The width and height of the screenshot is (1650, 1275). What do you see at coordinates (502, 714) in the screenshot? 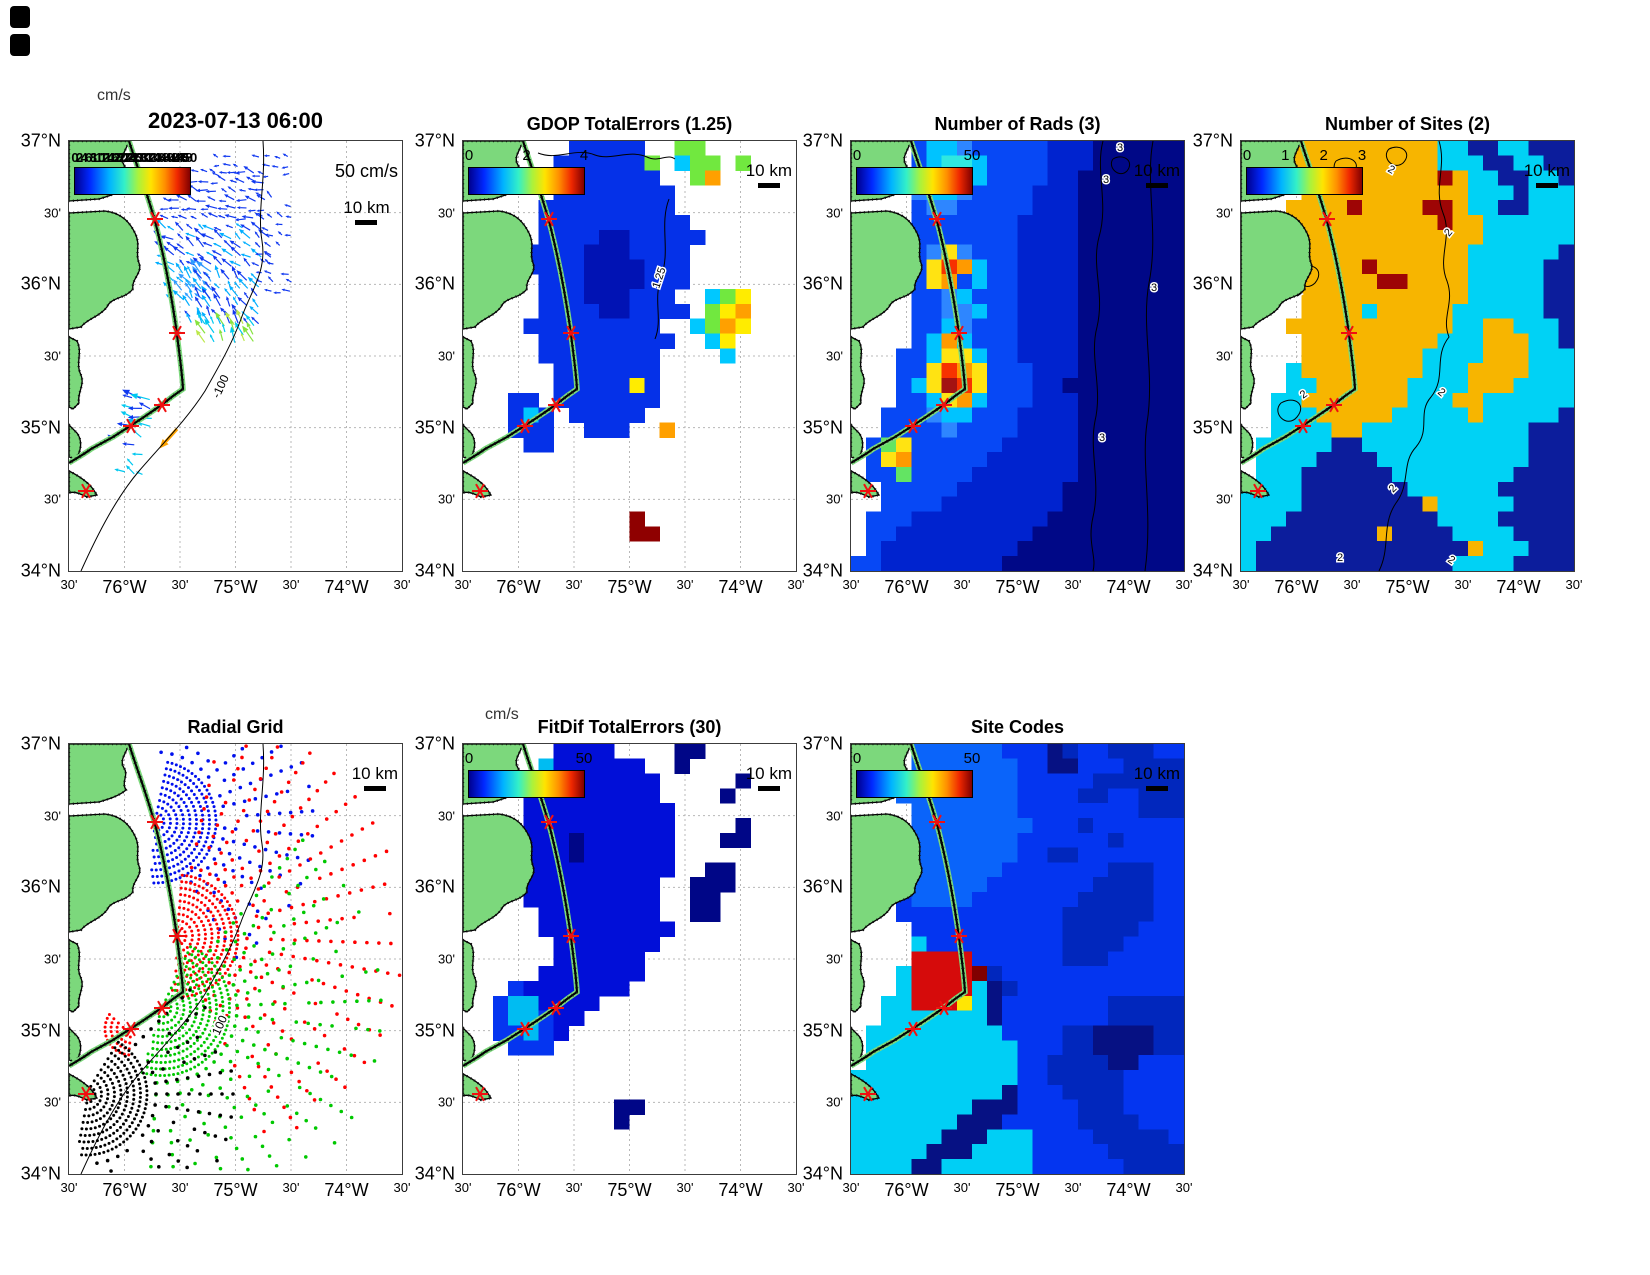
I see `colorbar-units-label: cm/s` at bounding box center [502, 714].